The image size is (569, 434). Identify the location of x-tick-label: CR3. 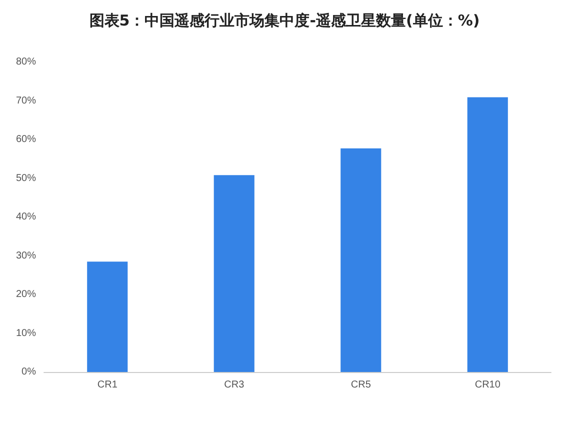
(234, 385).